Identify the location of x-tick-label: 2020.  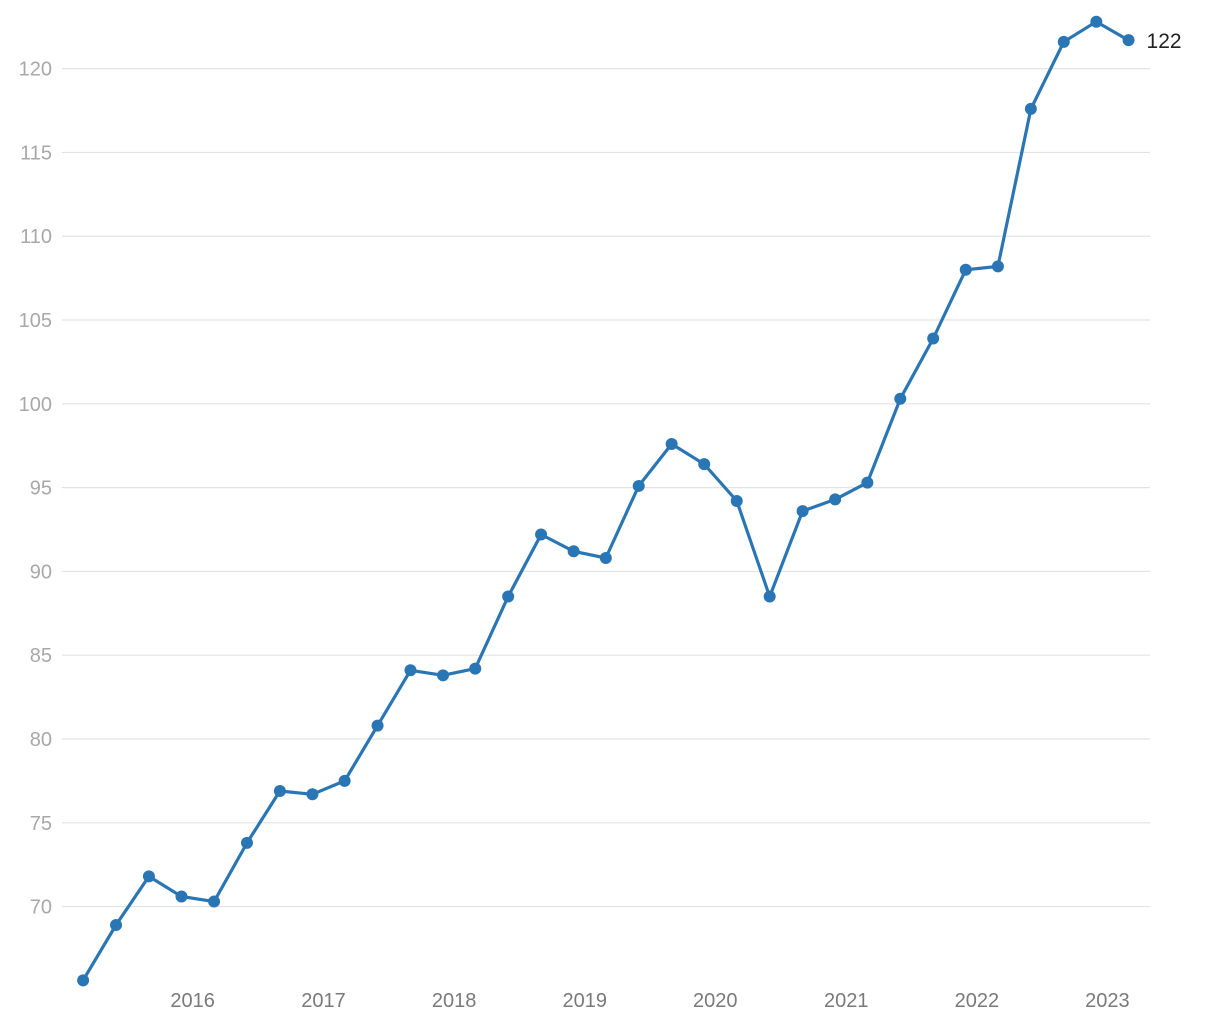
(715, 1001).